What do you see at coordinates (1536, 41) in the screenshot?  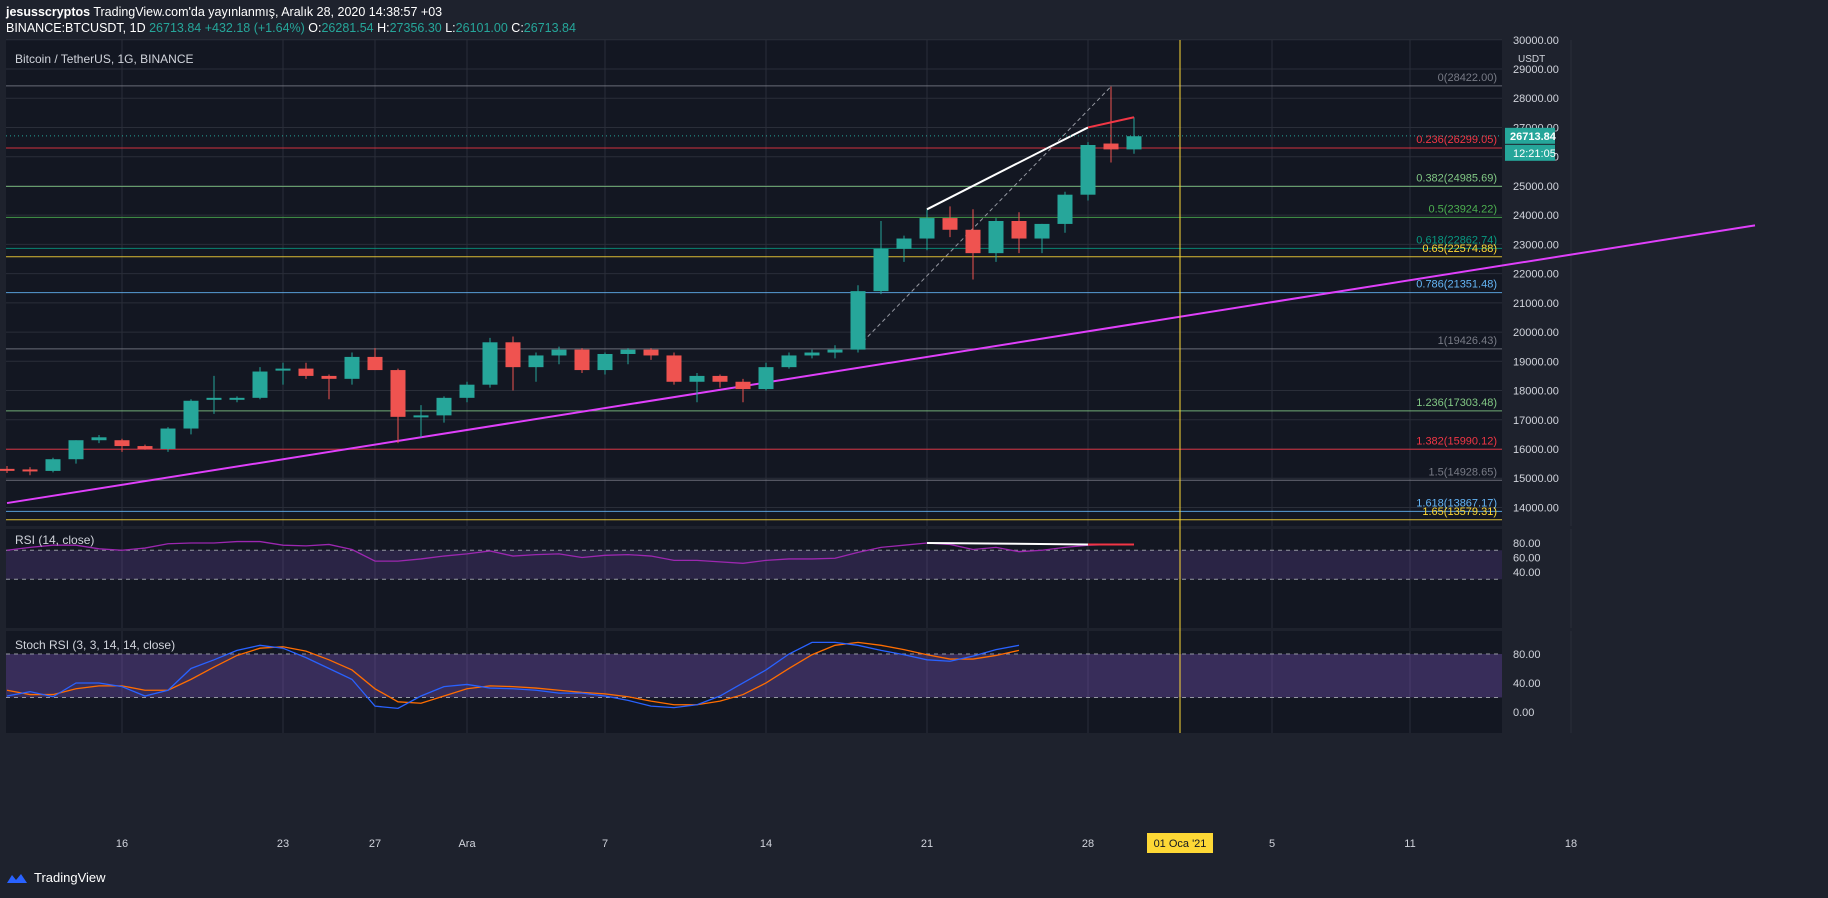 I see `price-tick-label: 30000.00` at bounding box center [1536, 41].